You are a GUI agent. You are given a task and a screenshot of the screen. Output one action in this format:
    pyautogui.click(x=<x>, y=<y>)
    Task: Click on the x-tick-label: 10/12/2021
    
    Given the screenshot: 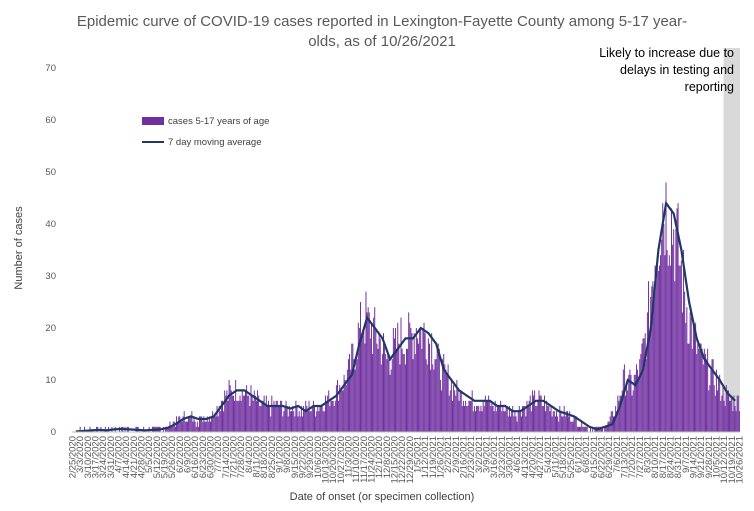 What is the action you would take?
    pyautogui.click(x=724, y=460)
    